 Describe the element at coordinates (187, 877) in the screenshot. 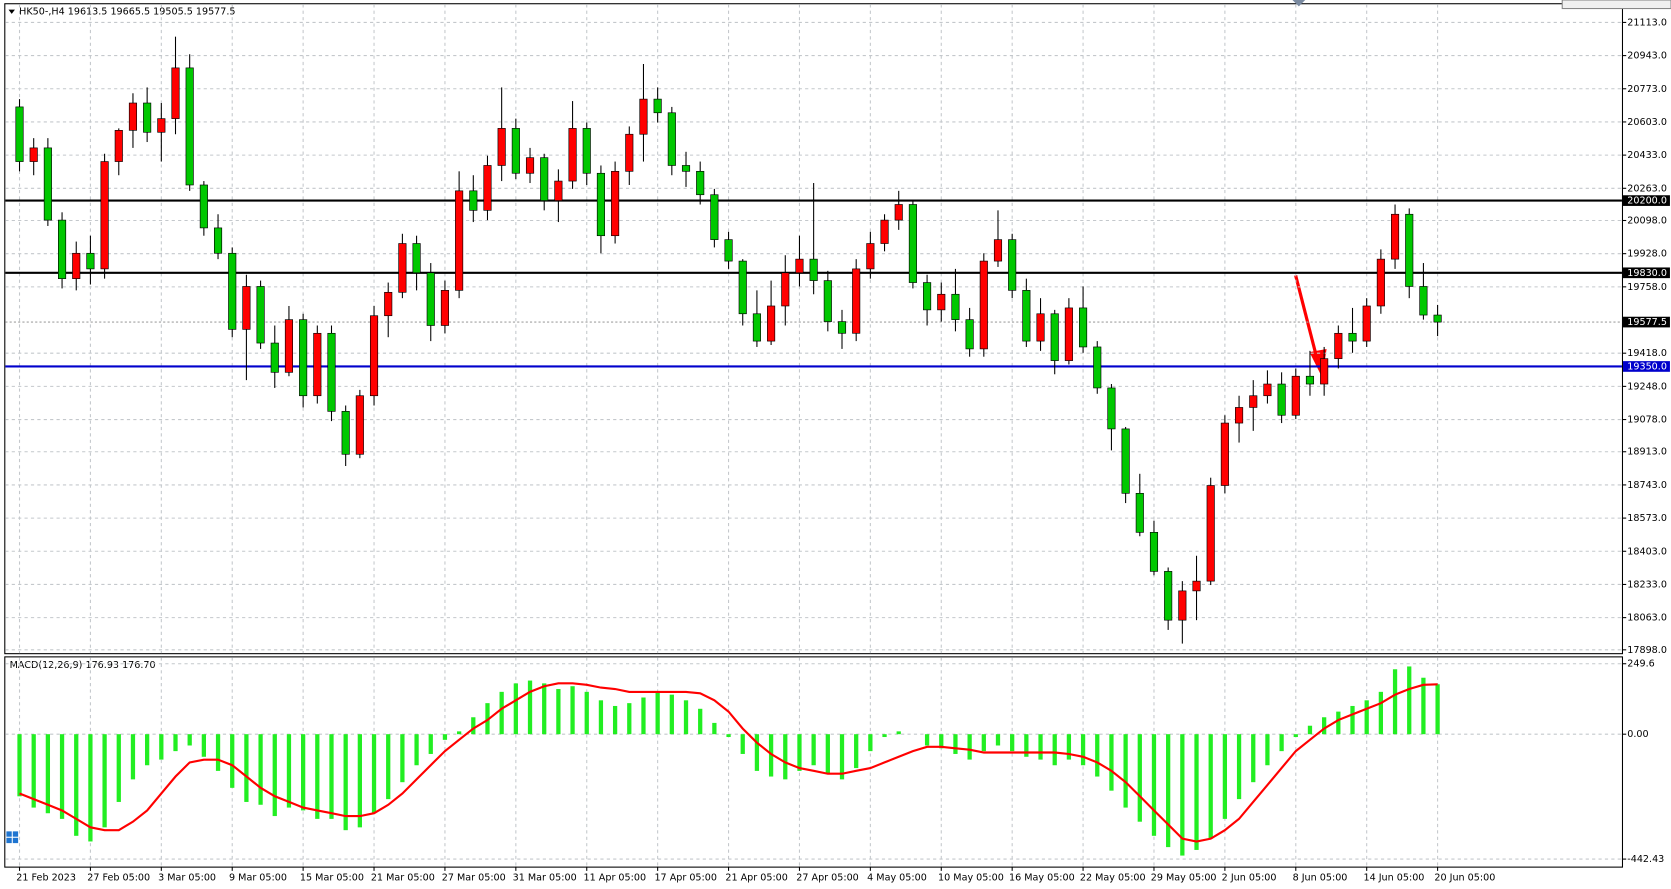

I see `x-tick-label: 3 Mar 05:00` at that location.